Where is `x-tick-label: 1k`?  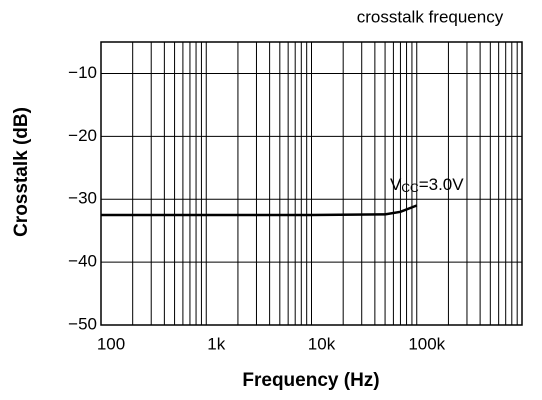 x-tick-label: 1k is located at coordinates (216, 343).